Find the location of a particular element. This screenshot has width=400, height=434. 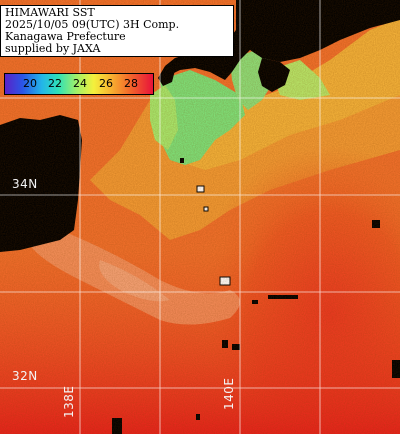

legend-tick-26: 26 is located at coordinates (106, 83).